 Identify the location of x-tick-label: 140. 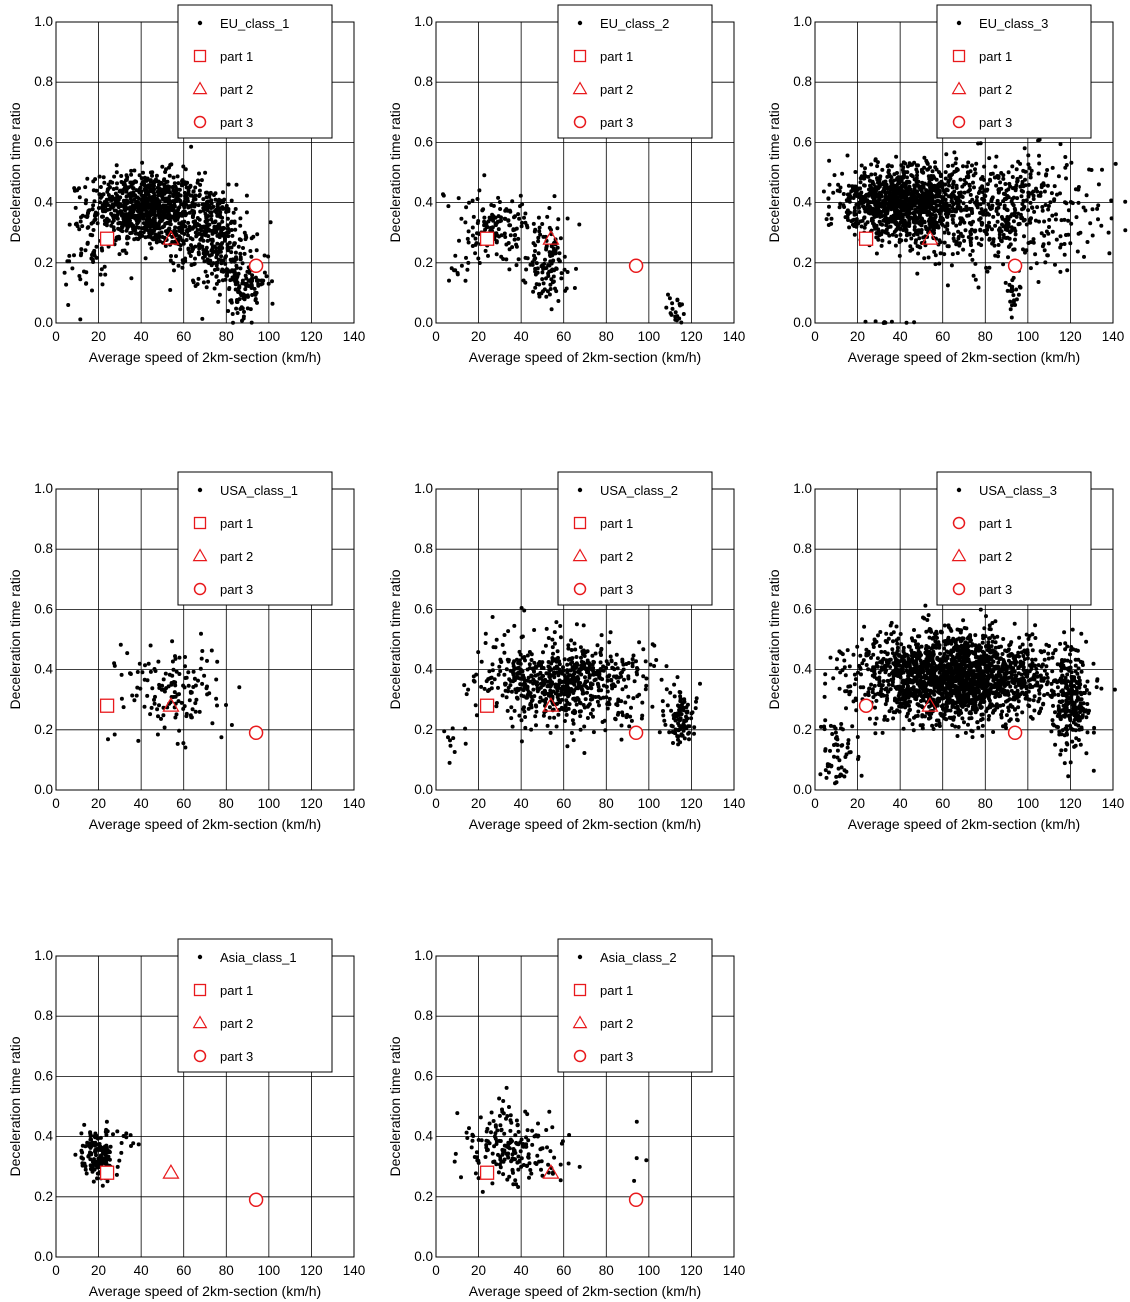
(734, 336).